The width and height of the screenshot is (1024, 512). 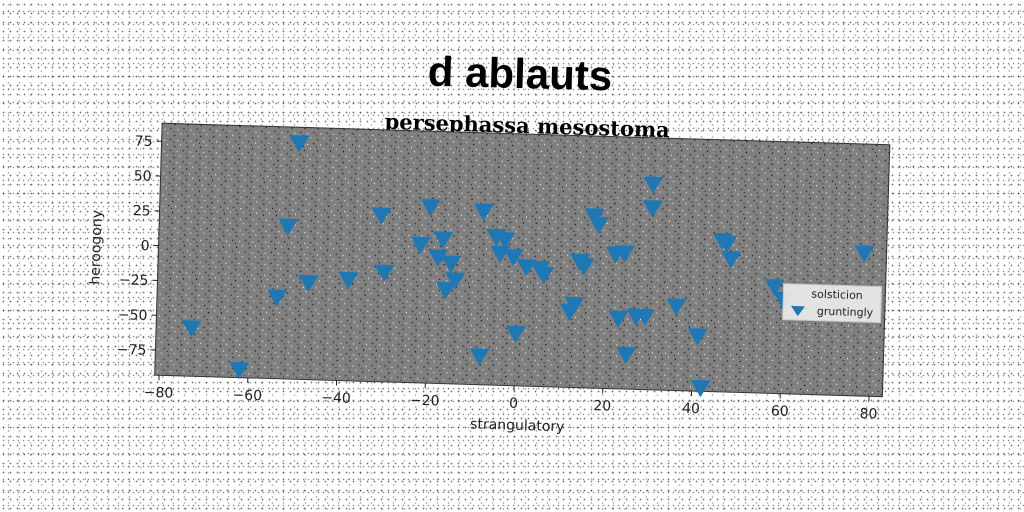 I want to click on legend-box, so click(x=832, y=303).